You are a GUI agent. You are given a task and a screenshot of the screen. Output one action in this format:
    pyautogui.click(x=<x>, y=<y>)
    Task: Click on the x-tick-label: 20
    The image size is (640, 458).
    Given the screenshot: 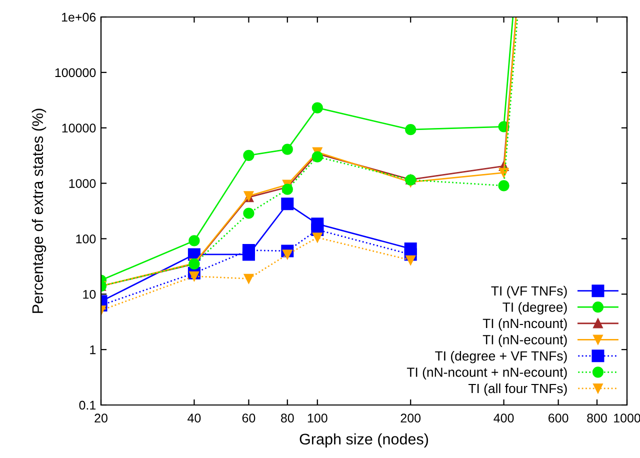 What is the action you would take?
    pyautogui.click(x=101, y=418)
    